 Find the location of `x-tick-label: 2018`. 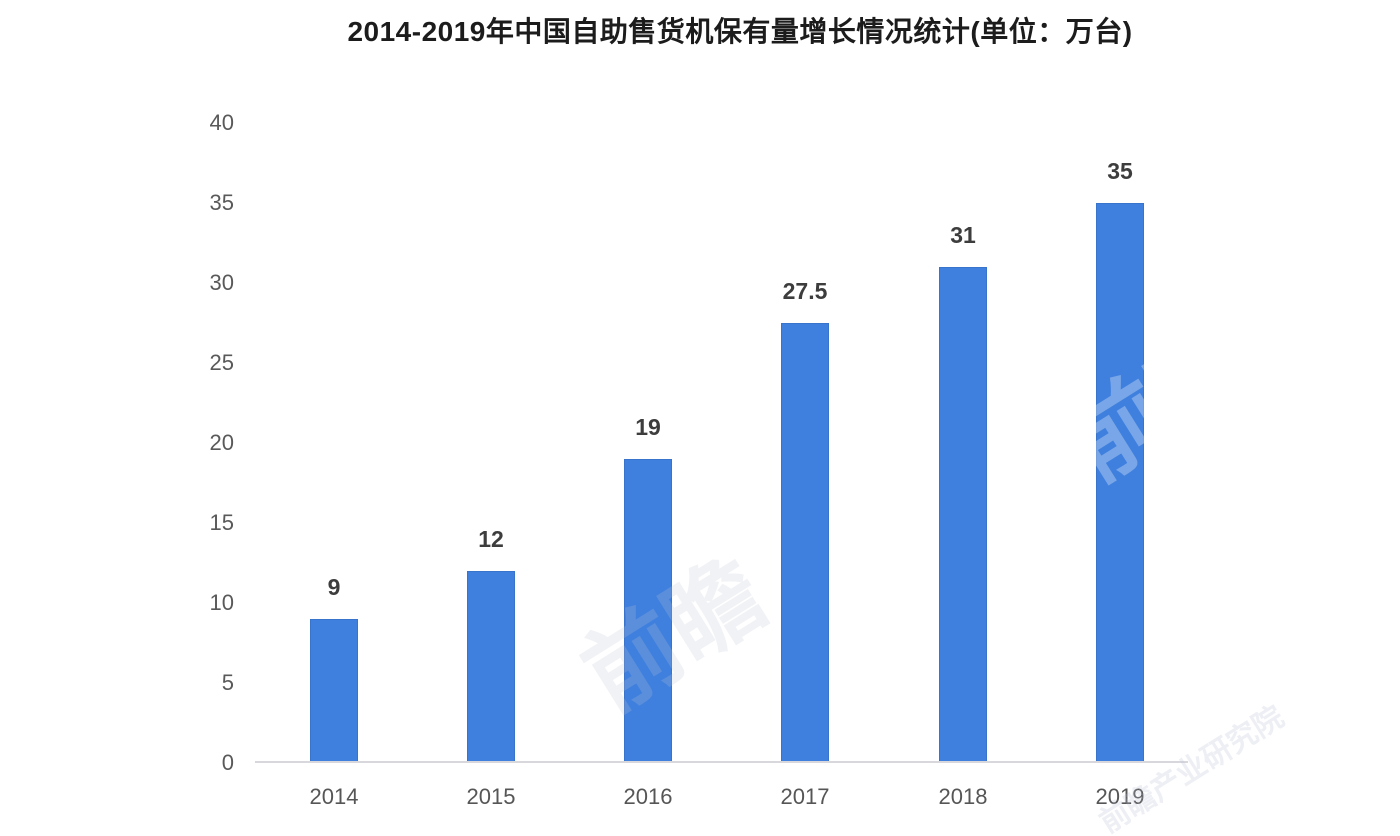

x-tick-label: 2018 is located at coordinates (963, 796).